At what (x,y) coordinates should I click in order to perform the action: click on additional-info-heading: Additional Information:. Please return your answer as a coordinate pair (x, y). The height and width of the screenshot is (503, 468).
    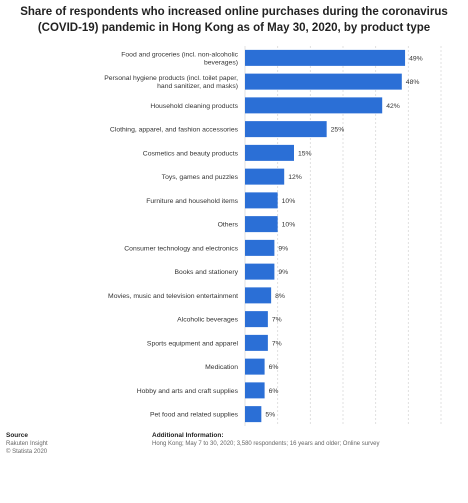
    Looking at the image, I should click on (188, 435).